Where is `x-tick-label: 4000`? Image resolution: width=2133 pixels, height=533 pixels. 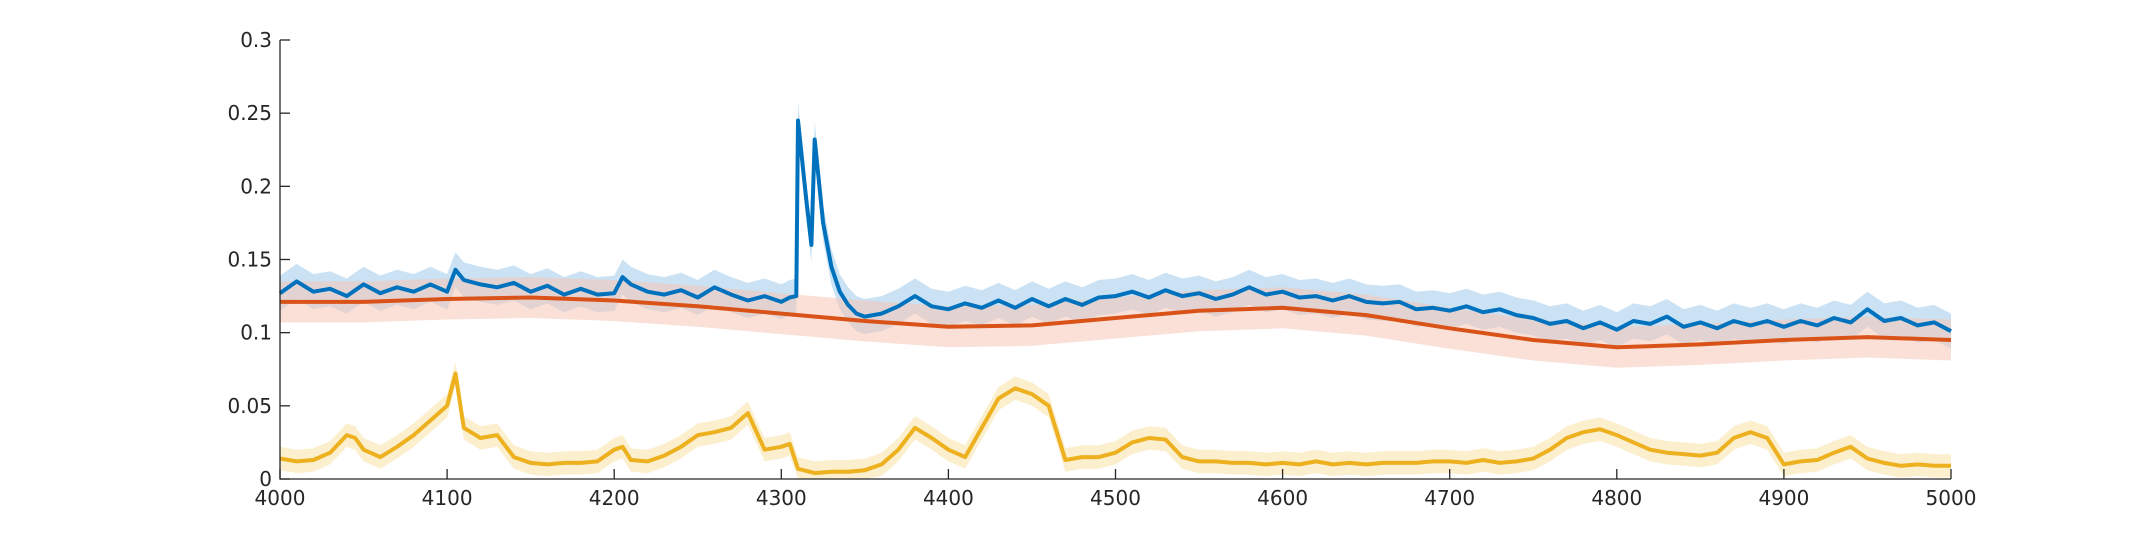 x-tick-label: 4000 is located at coordinates (280, 498).